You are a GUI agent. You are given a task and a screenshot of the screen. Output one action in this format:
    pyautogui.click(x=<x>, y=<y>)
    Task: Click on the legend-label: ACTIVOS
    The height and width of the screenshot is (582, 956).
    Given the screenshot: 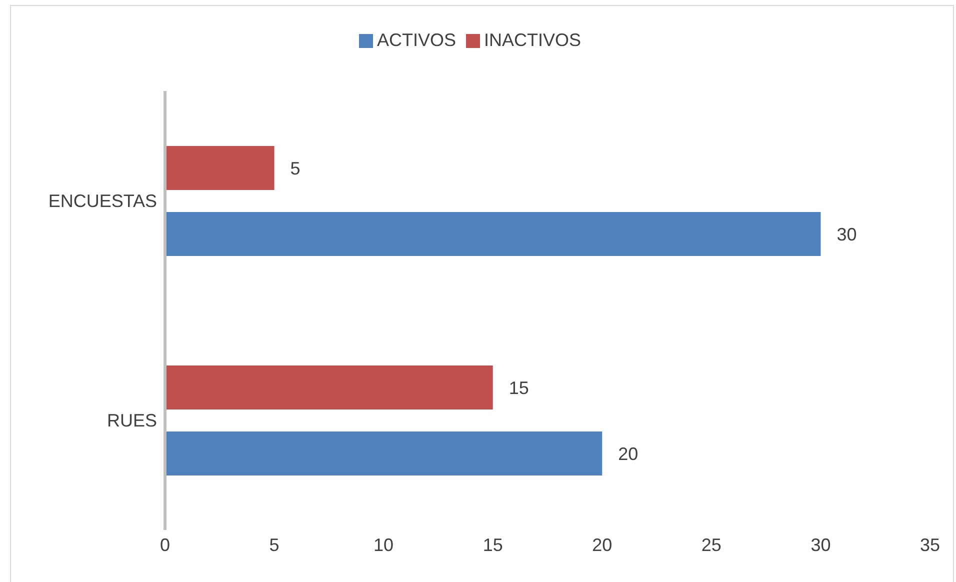 What is the action you would take?
    pyautogui.click(x=416, y=40)
    